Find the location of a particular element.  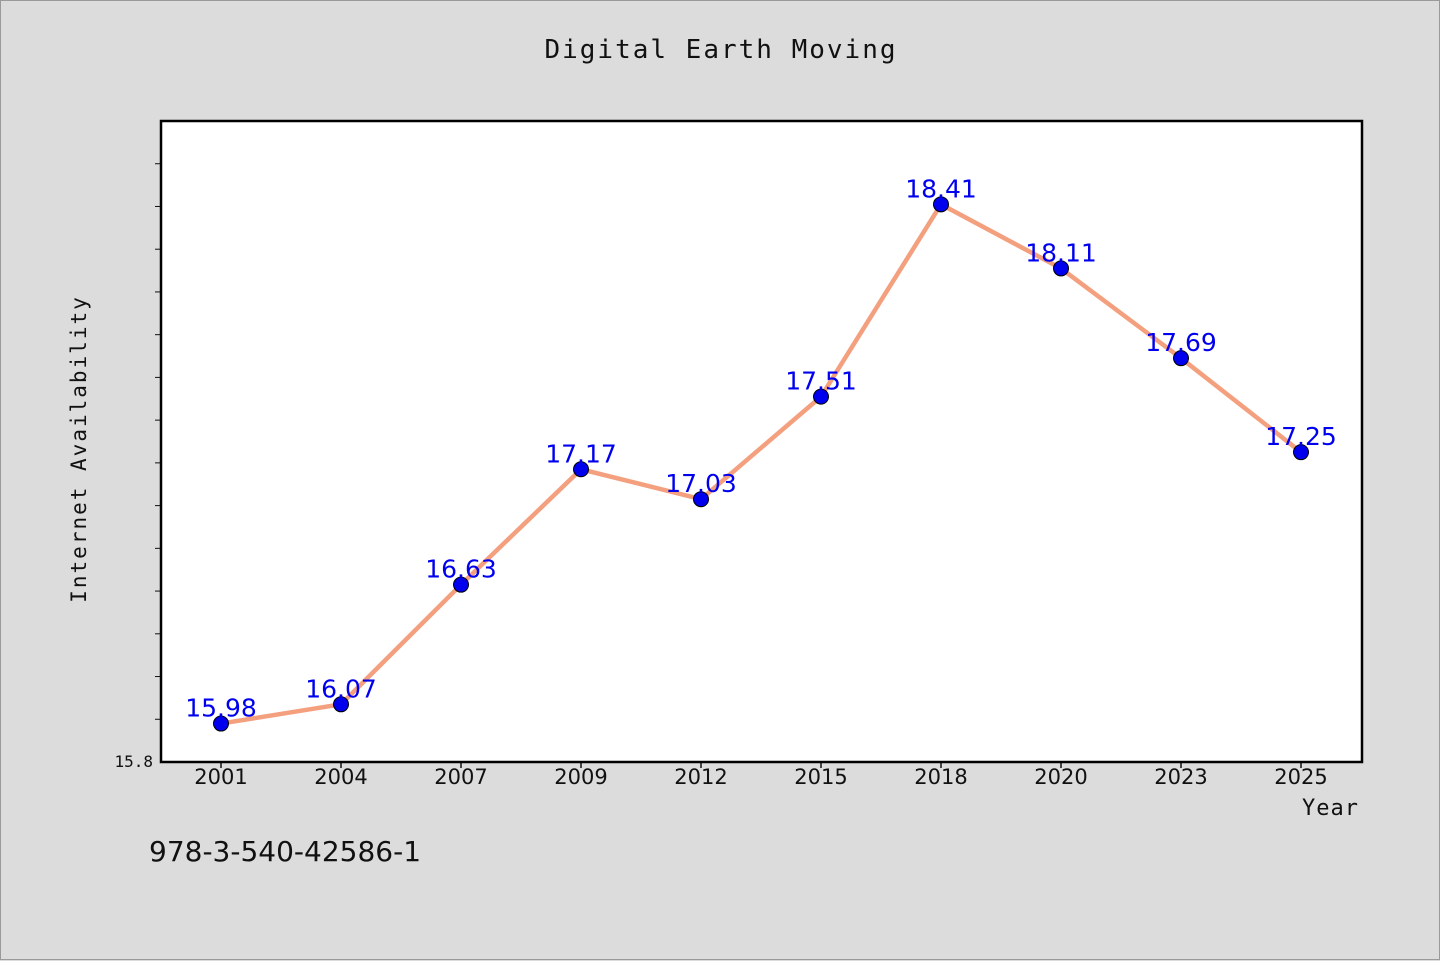

data-label: 16.07 is located at coordinates (341, 688).